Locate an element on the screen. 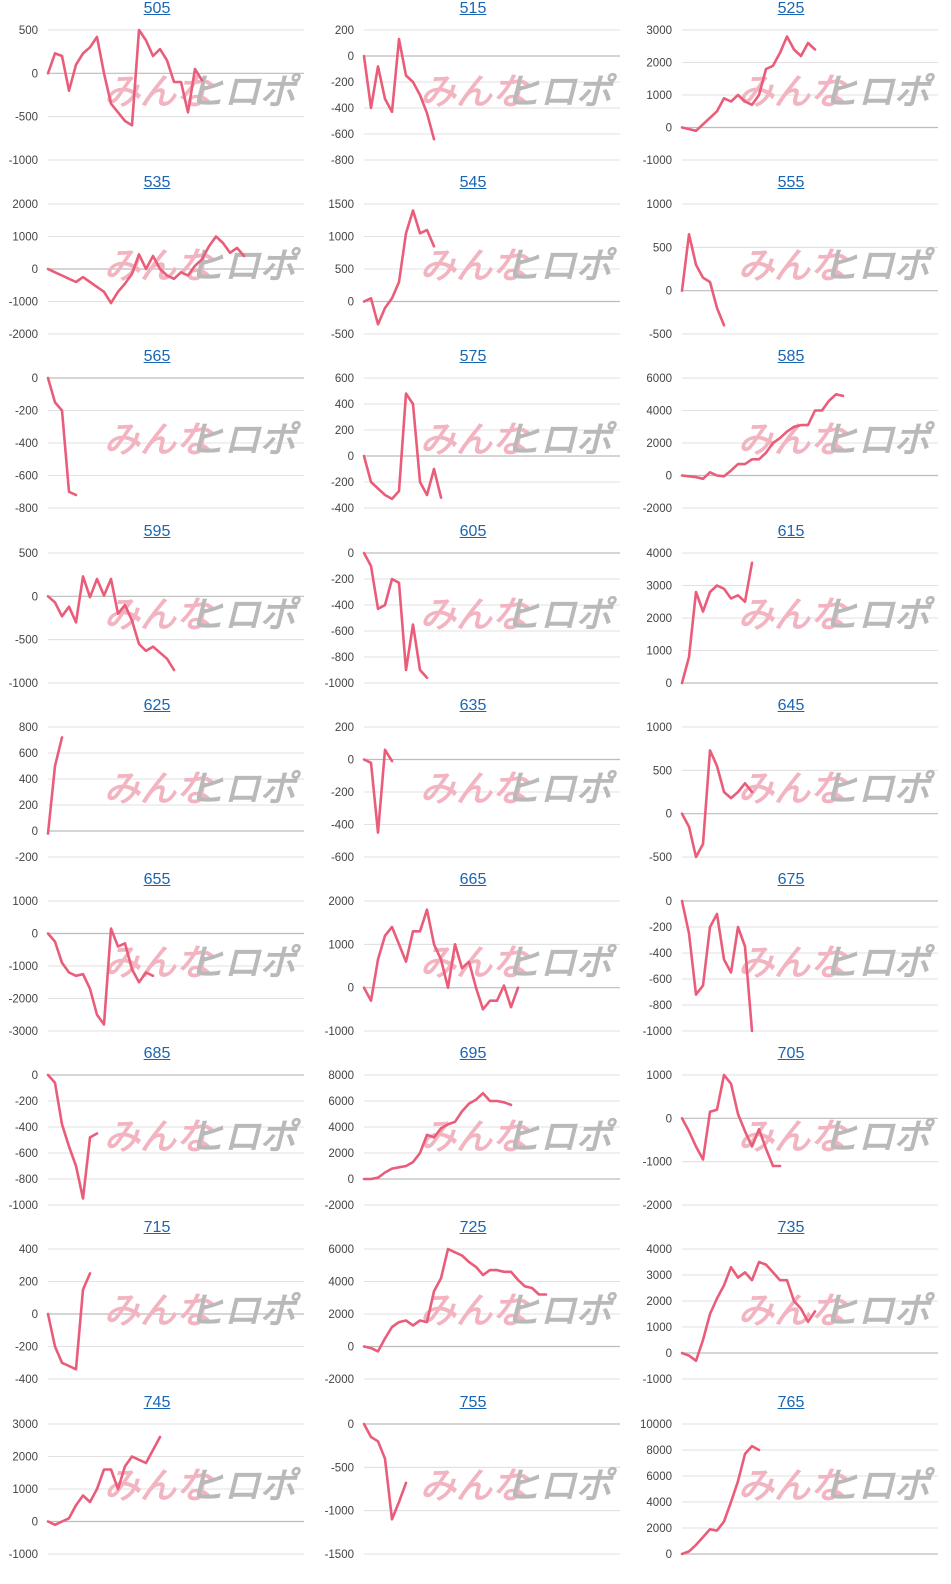  chart-515: 515 -800 -600 -400 -200 0 200 みんな ヒロポ is located at coordinates (473, 87).